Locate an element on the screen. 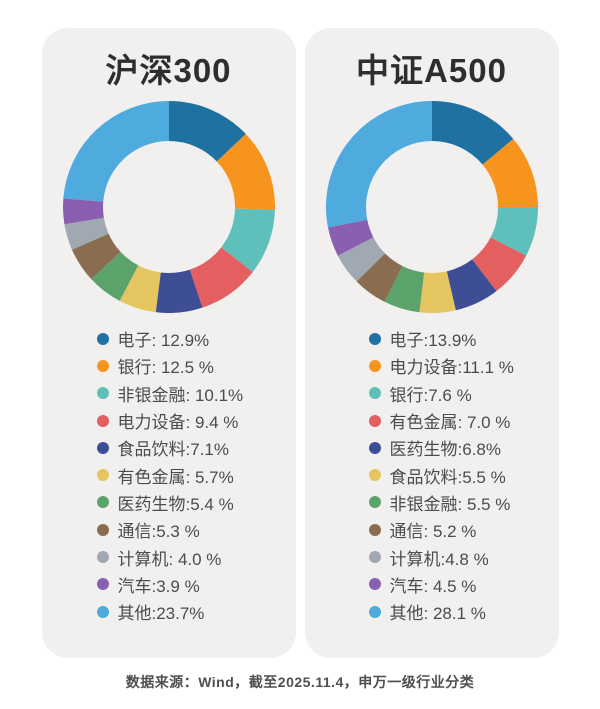 Image resolution: width=600 pixels, height=709 pixels. legend-item-通信: 通信: 5.2 % is located at coordinates (463, 529).